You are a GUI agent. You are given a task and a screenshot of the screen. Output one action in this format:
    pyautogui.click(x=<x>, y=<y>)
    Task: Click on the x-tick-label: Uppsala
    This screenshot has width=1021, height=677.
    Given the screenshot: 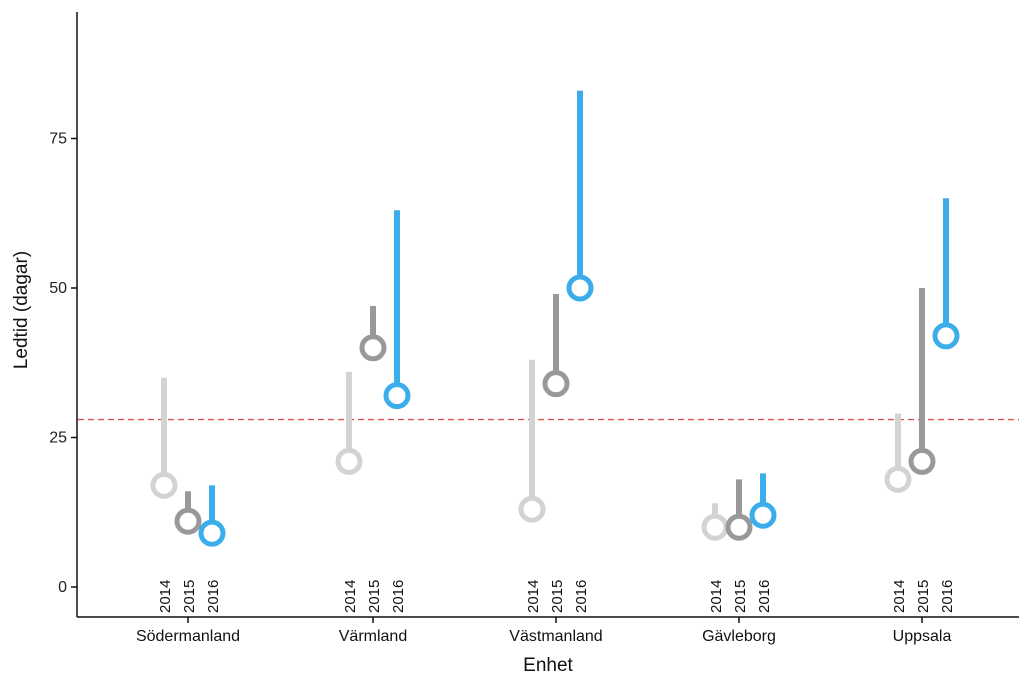 What is the action you would take?
    pyautogui.click(x=922, y=636)
    